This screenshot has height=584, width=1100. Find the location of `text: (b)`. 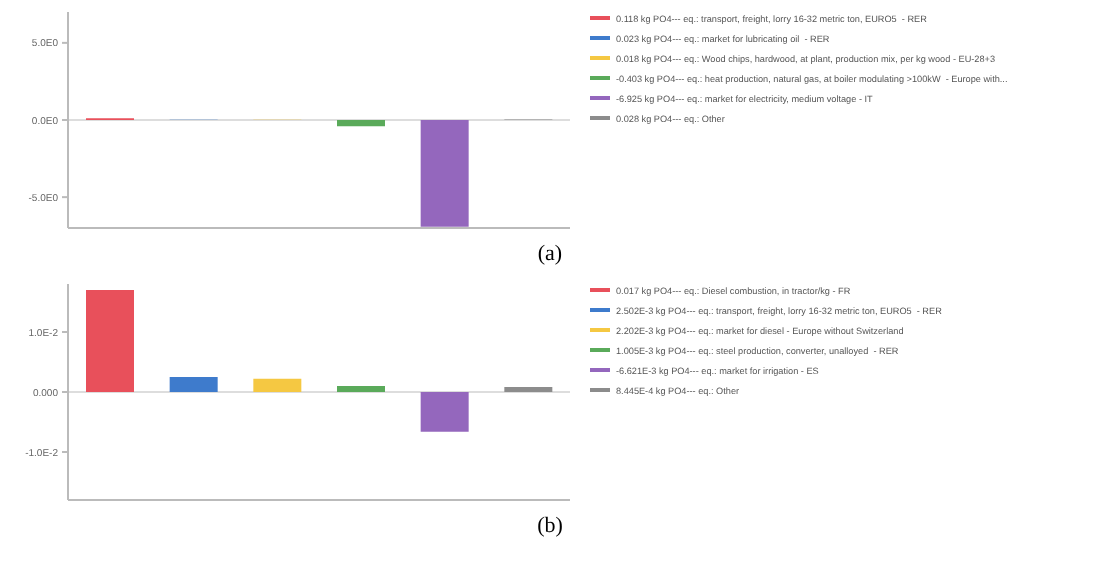

text: (b) is located at coordinates (550, 527).